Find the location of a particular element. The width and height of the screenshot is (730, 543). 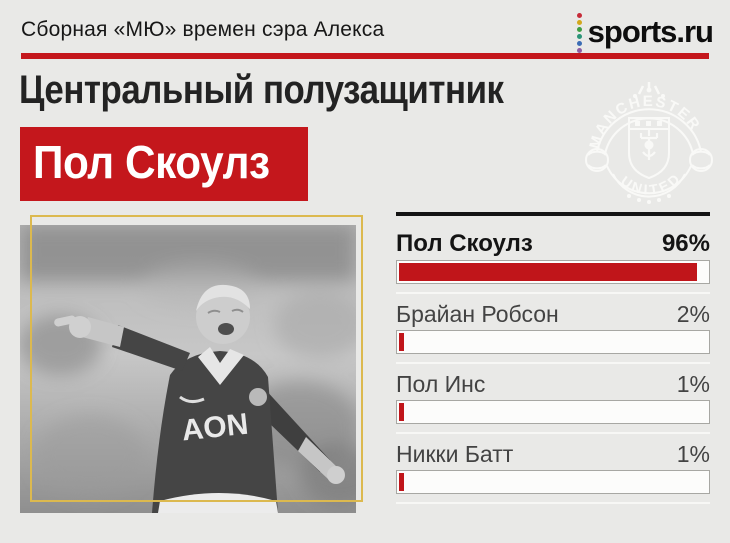

poll-row-name: Брайан Робсон is located at coordinates (477, 314).